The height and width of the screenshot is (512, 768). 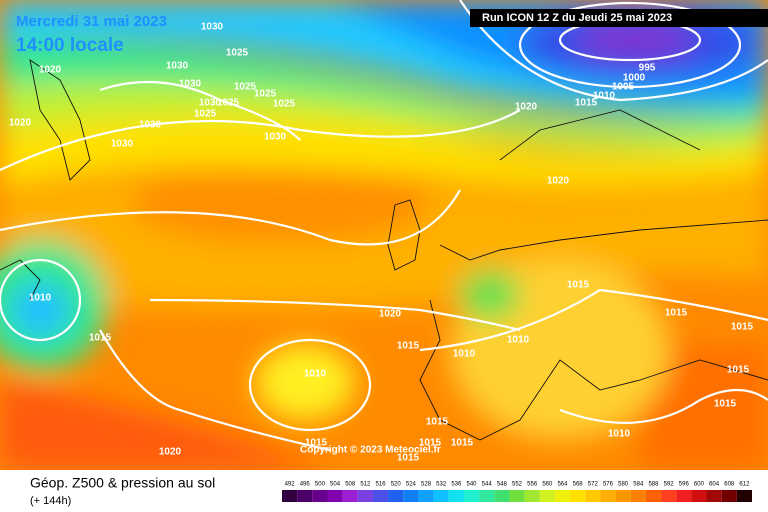 What do you see at coordinates (517, 485) in the screenshot?
I see `scale-label: 552` at bounding box center [517, 485].